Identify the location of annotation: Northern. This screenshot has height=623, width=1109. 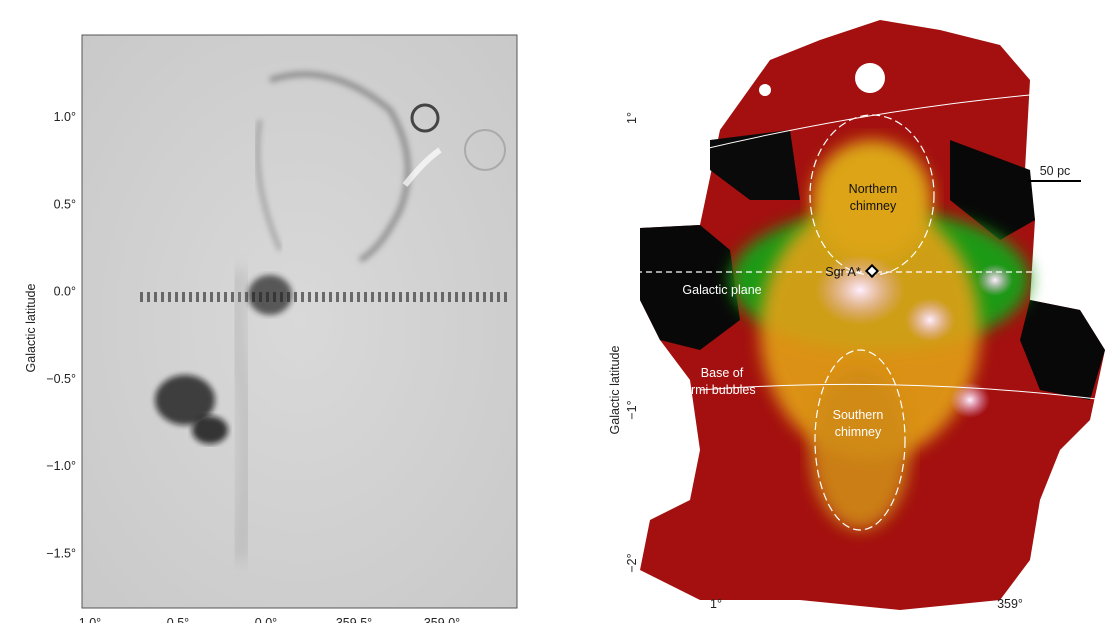
(873, 189).